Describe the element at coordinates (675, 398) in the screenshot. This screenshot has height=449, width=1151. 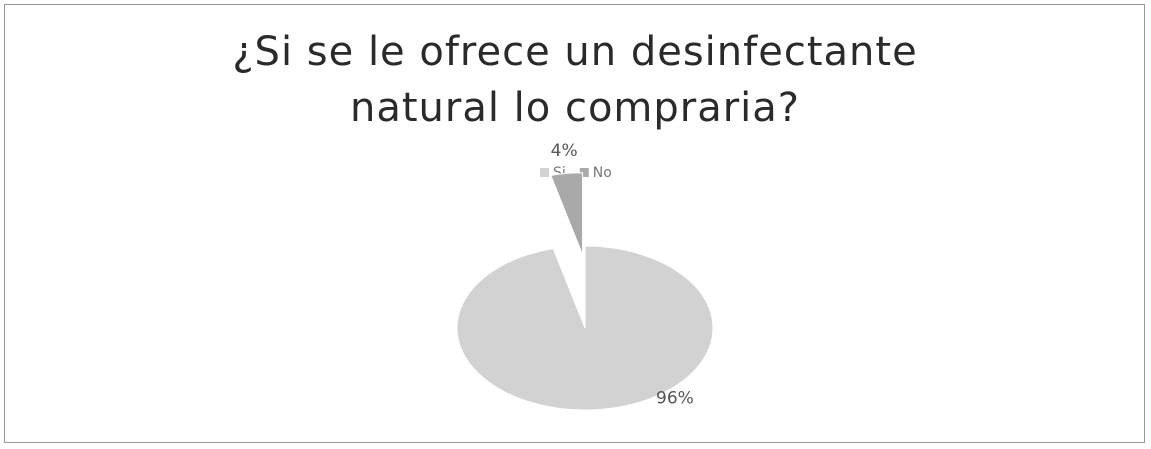
I see `data-label: 96%` at that location.